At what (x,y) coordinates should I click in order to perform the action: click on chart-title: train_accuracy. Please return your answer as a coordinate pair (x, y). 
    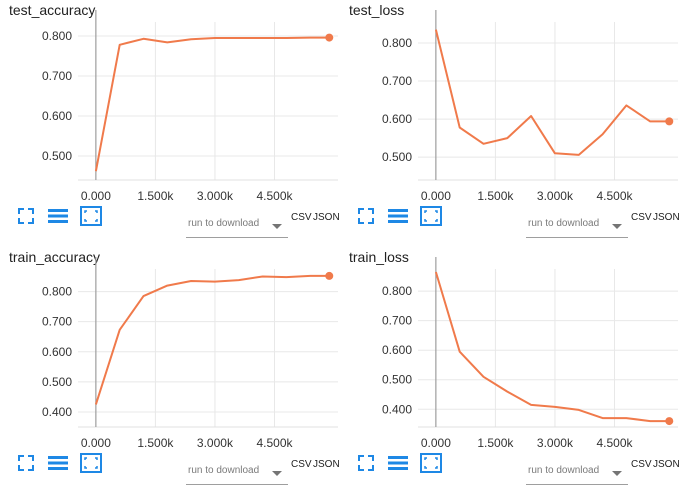
    Looking at the image, I should click on (55, 257).